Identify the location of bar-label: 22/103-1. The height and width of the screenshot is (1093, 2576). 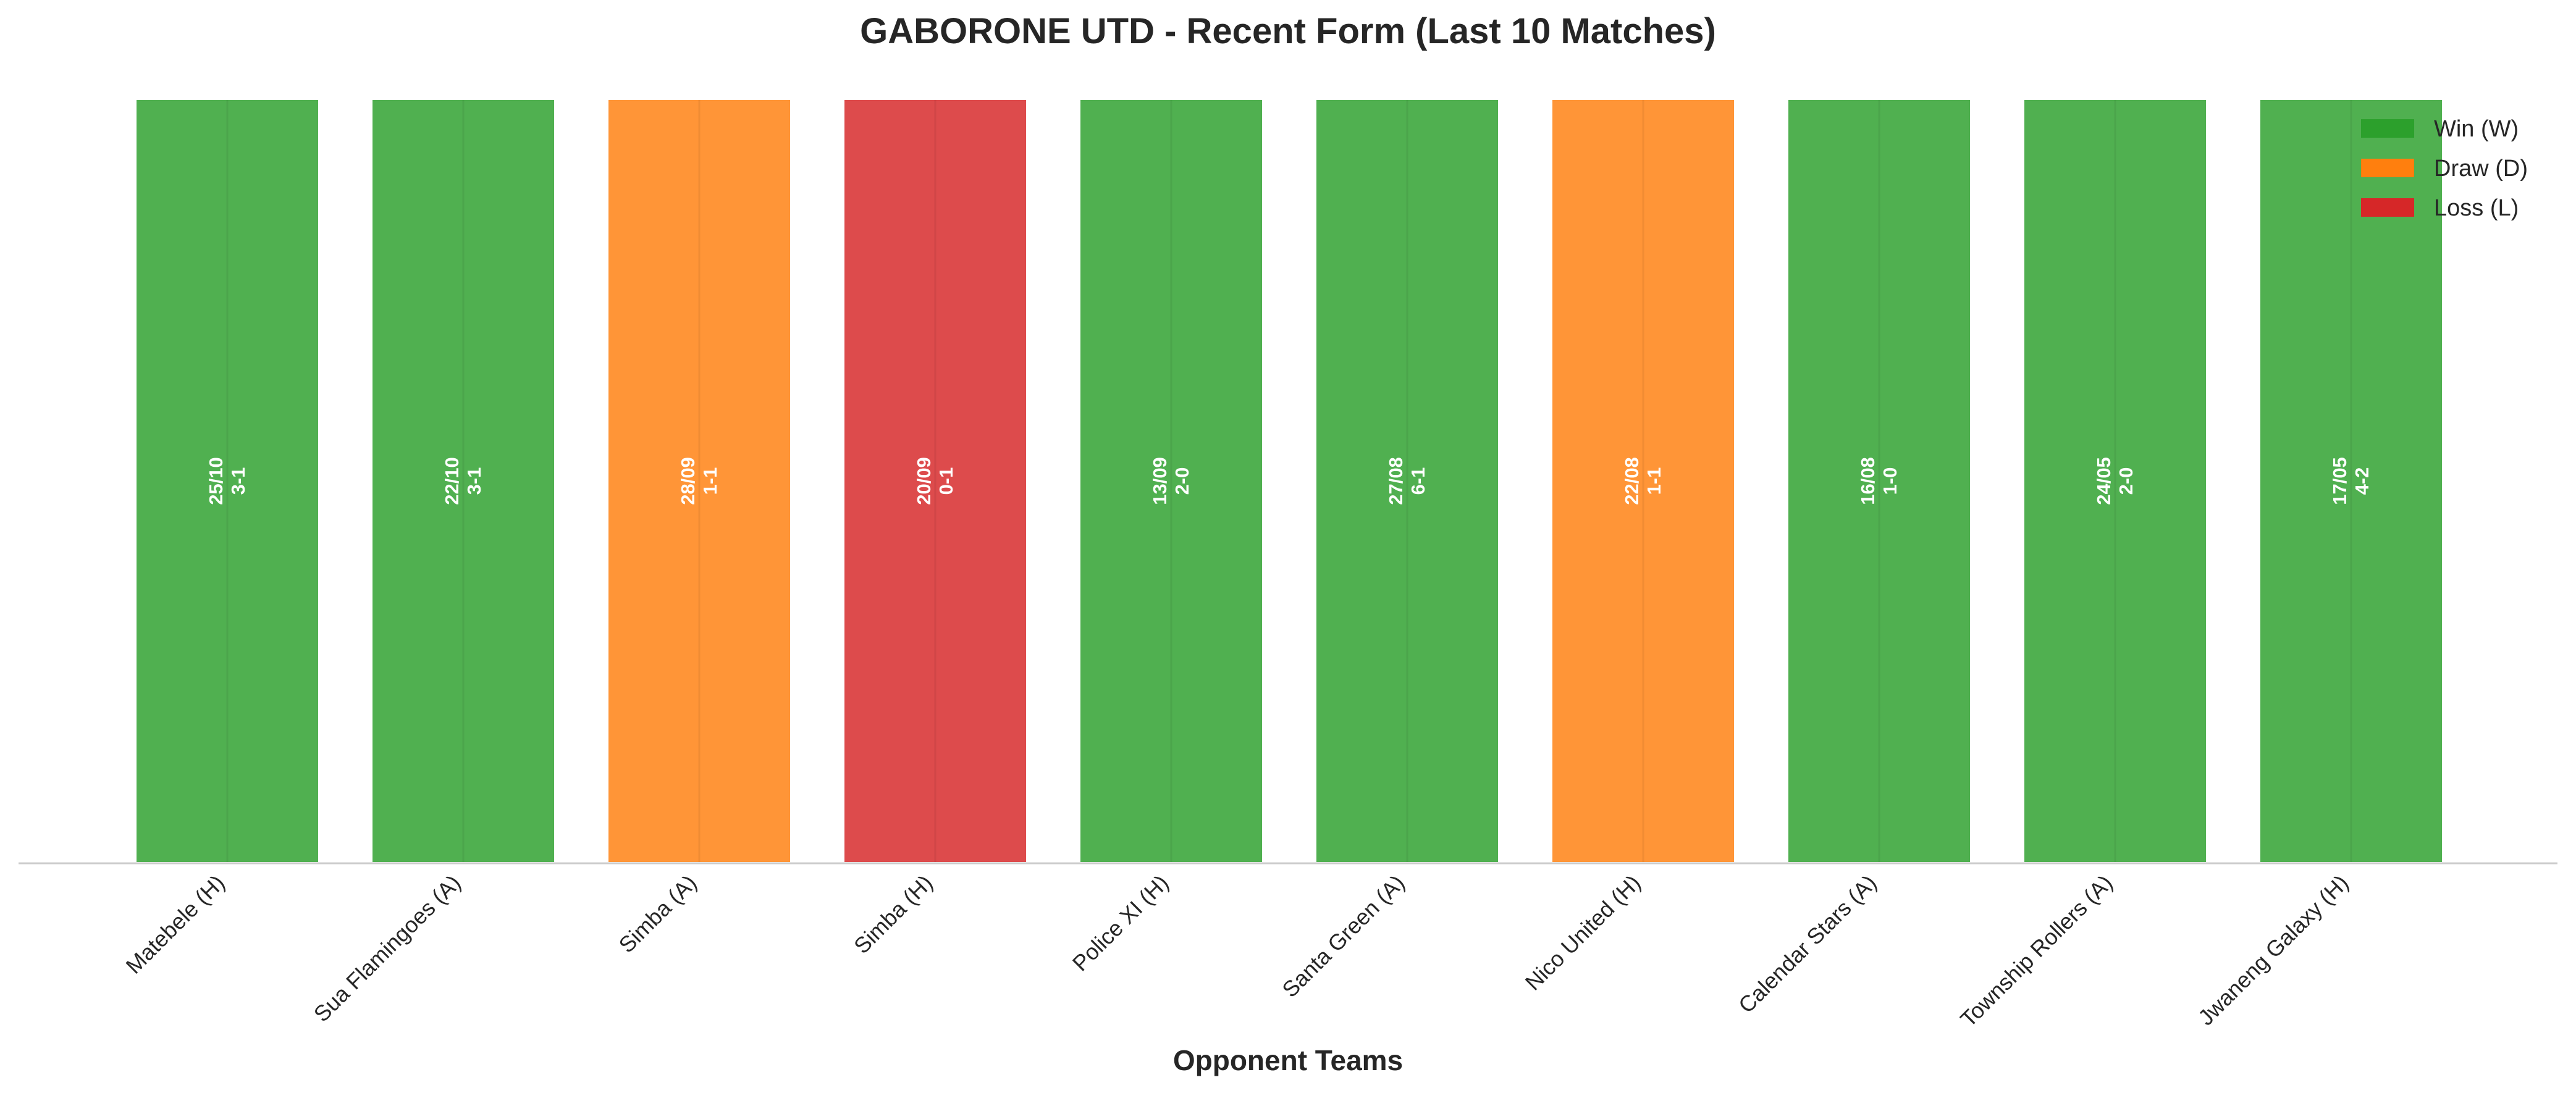
(463, 481).